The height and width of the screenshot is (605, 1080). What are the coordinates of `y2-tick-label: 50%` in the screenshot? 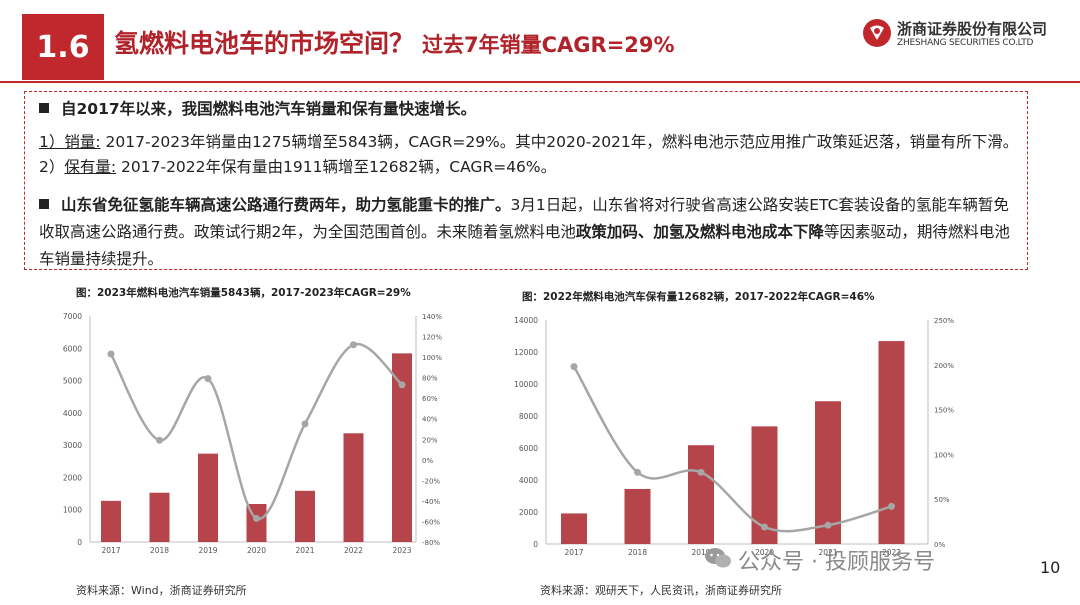 It's located at (942, 500).